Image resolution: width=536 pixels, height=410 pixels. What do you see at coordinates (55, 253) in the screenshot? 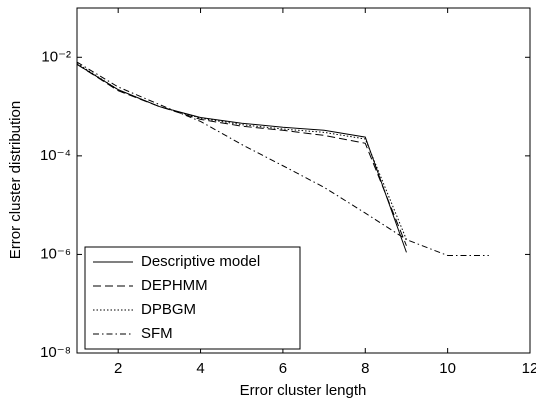
I see `y-tick-label: 10⁻⁶` at bounding box center [55, 253].